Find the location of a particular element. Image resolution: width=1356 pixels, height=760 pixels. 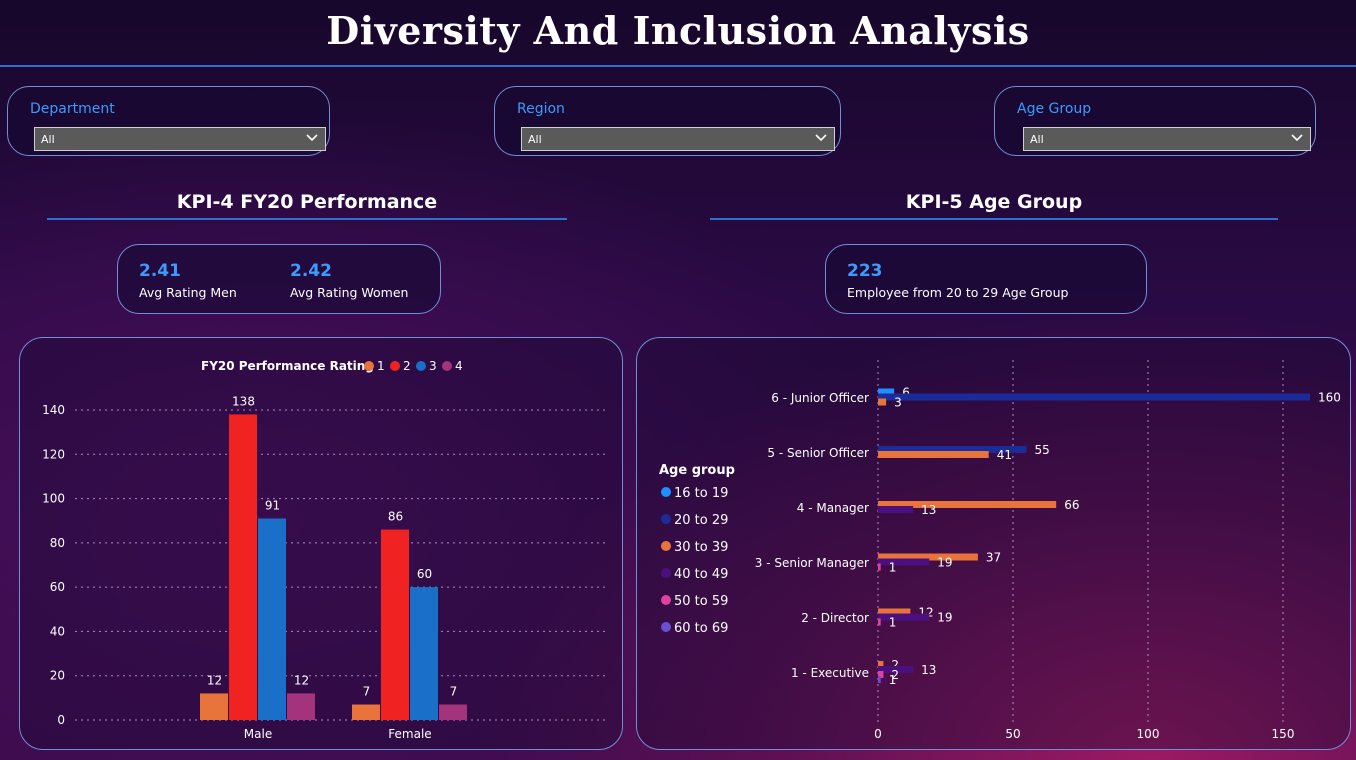

chart2-data-label: 66 is located at coordinates (1071, 505).